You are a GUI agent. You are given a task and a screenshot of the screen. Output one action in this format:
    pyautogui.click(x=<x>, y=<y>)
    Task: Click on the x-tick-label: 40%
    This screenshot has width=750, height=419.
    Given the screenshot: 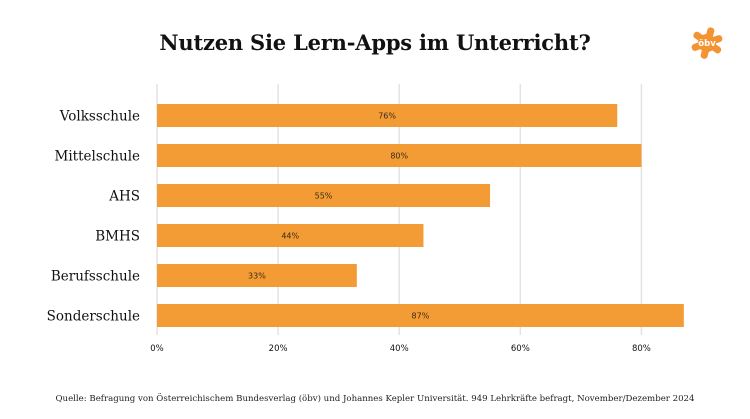 What is the action you would take?
    pyautogui.click(x=399, y=349)
    